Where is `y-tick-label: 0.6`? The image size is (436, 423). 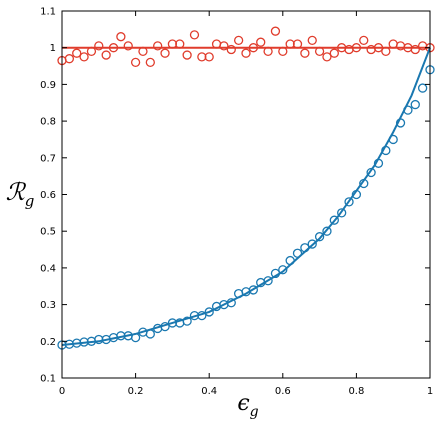 y-tick-label: 0.6 is located at coordinates (48, 195).